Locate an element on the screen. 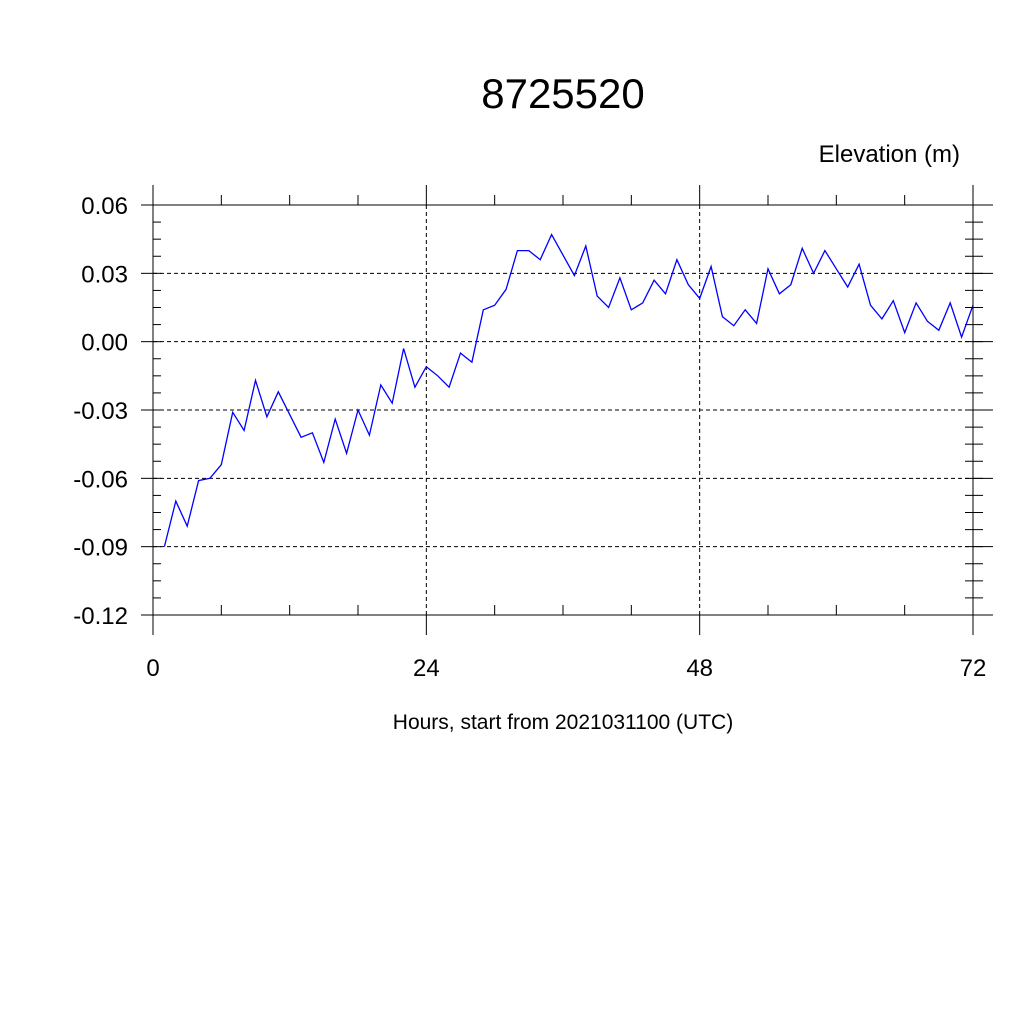  x-axis-label: Hours, start from 2021031100 (UTC) is located at coordinates (563, 722).